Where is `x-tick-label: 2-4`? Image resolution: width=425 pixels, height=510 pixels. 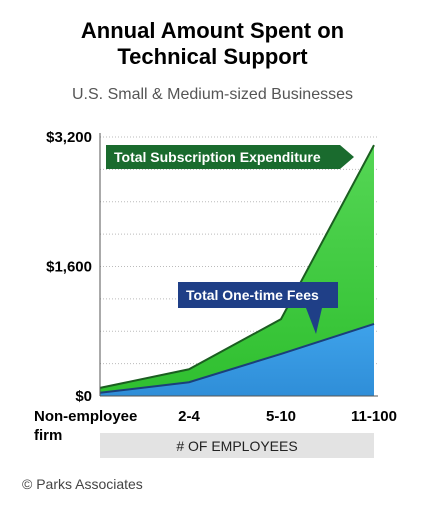 x-tick-label: 2-4 is located at coordinates (189, 416).